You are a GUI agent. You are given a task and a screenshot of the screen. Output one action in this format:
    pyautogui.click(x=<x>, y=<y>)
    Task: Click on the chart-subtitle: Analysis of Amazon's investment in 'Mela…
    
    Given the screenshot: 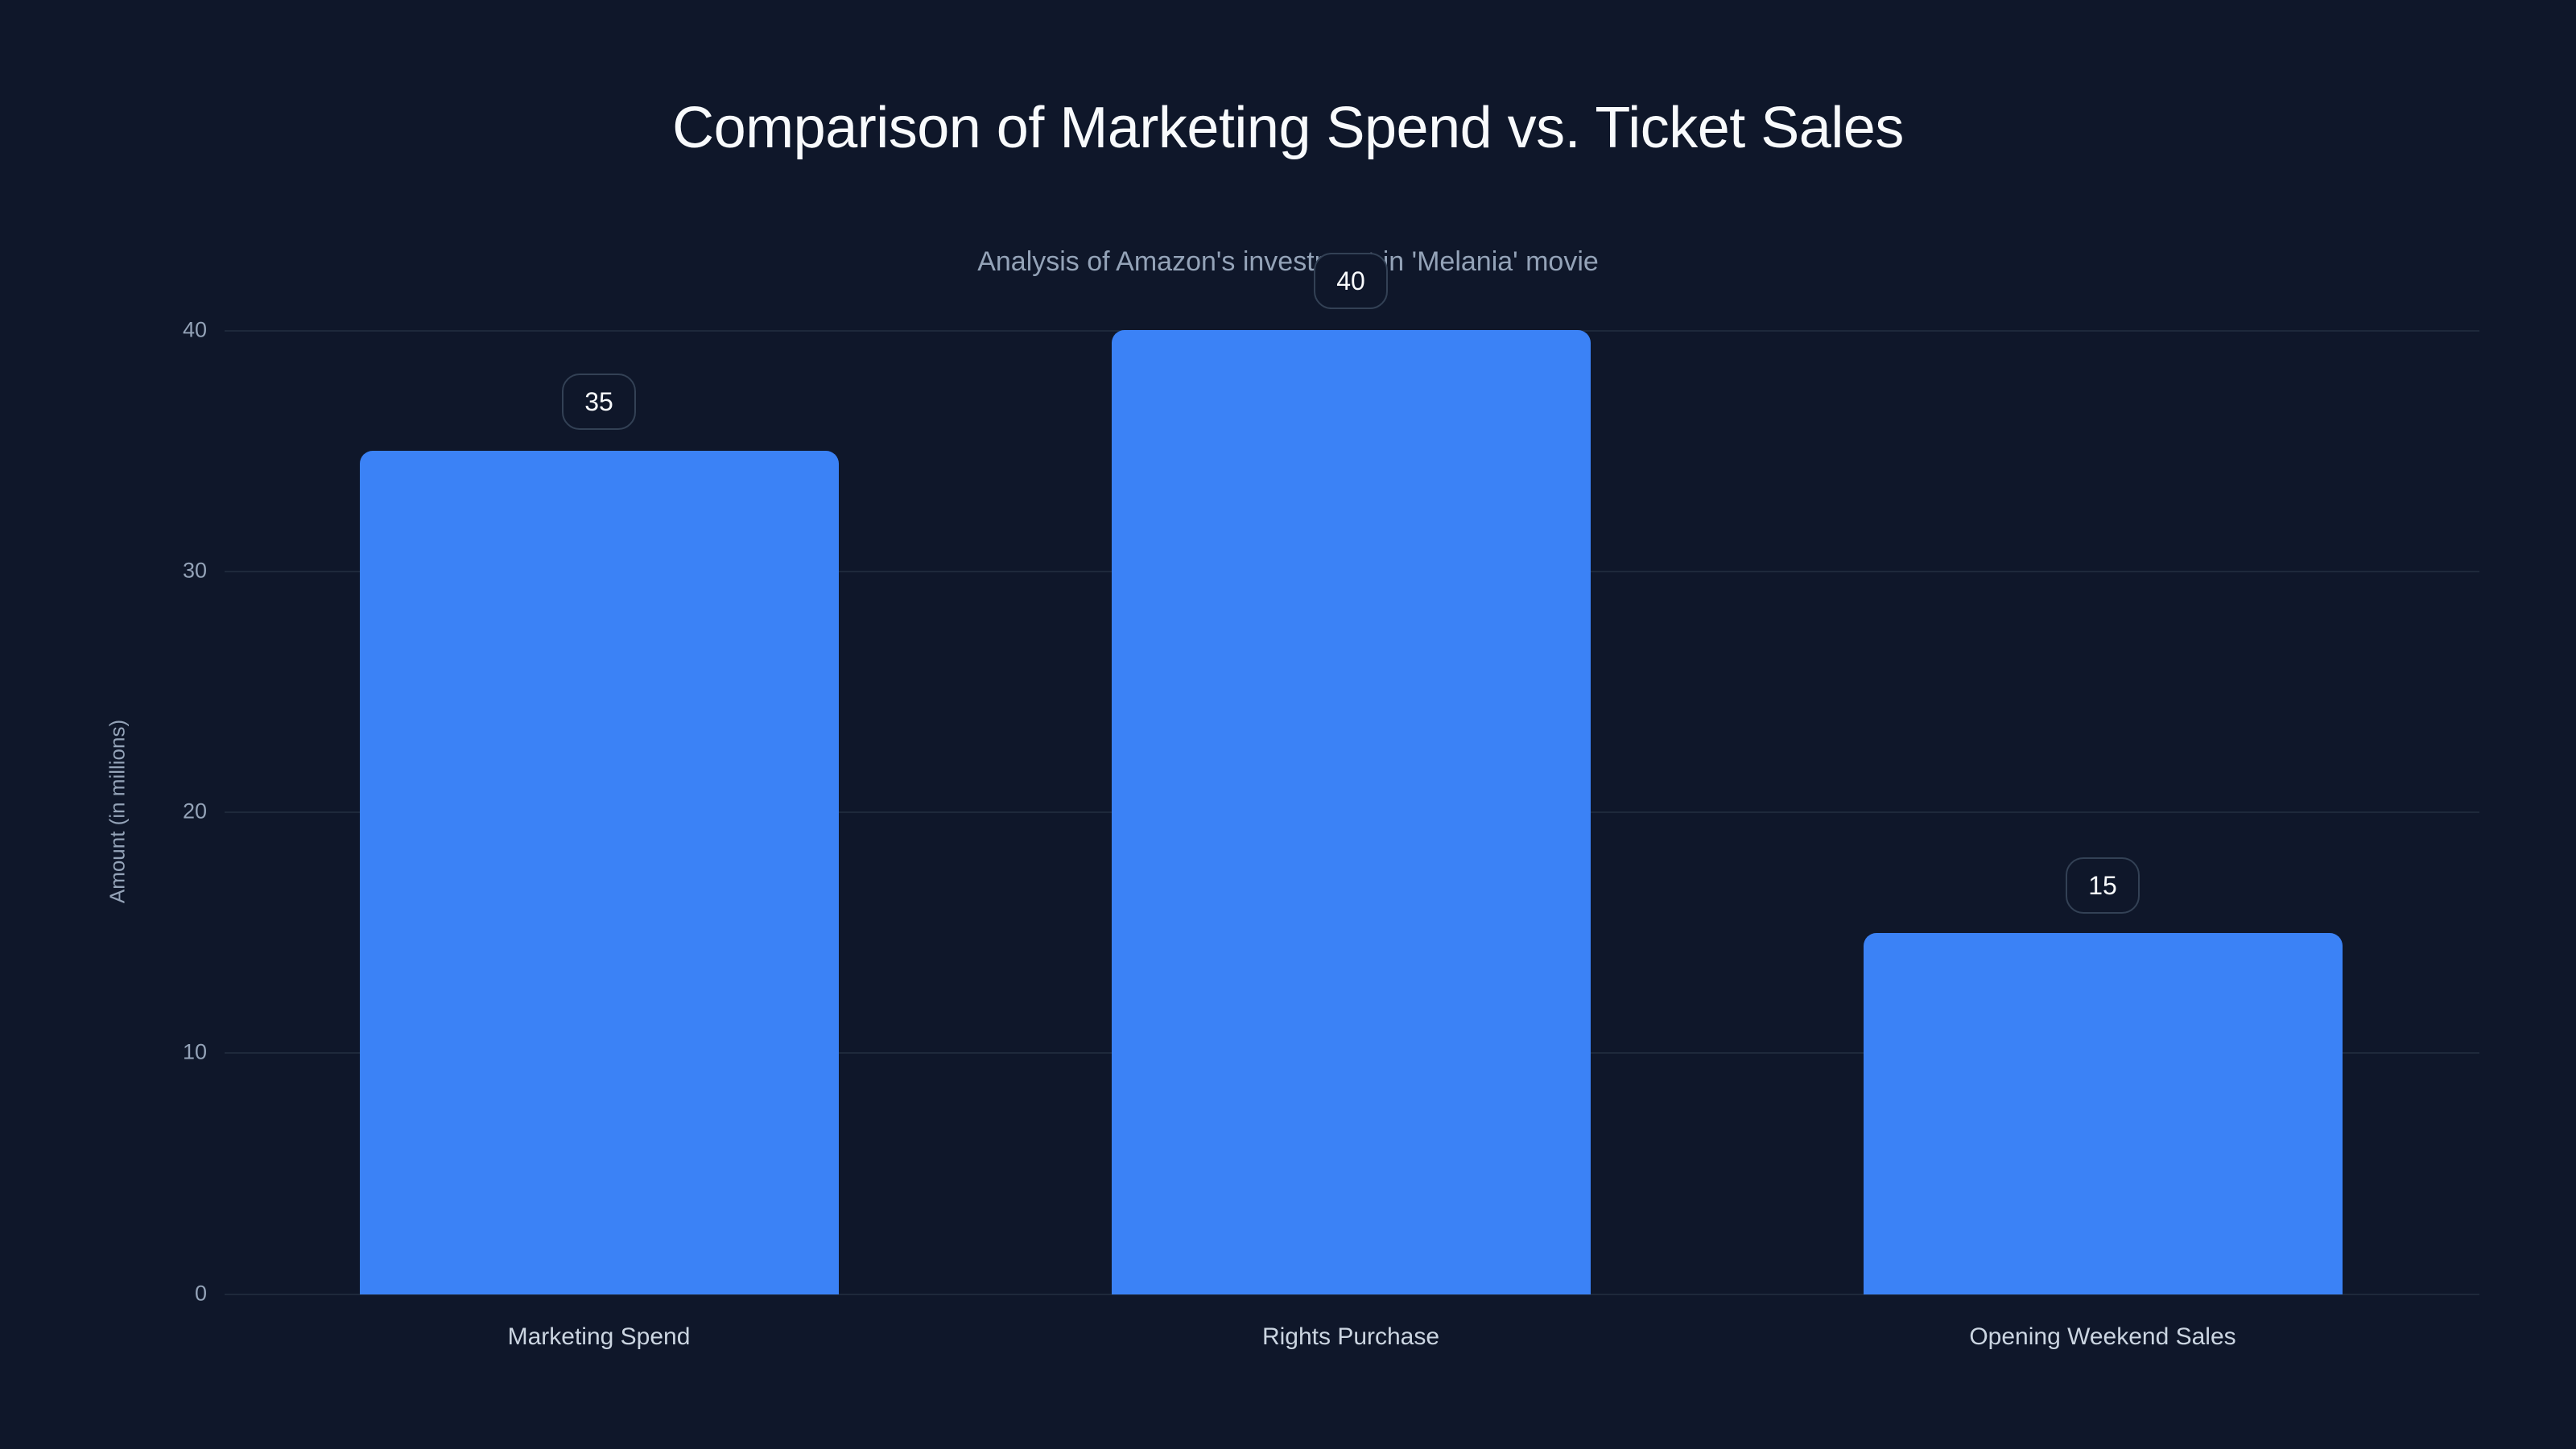 What is the action you would take?
    pyautogui.click(x=1288, y=261)
    